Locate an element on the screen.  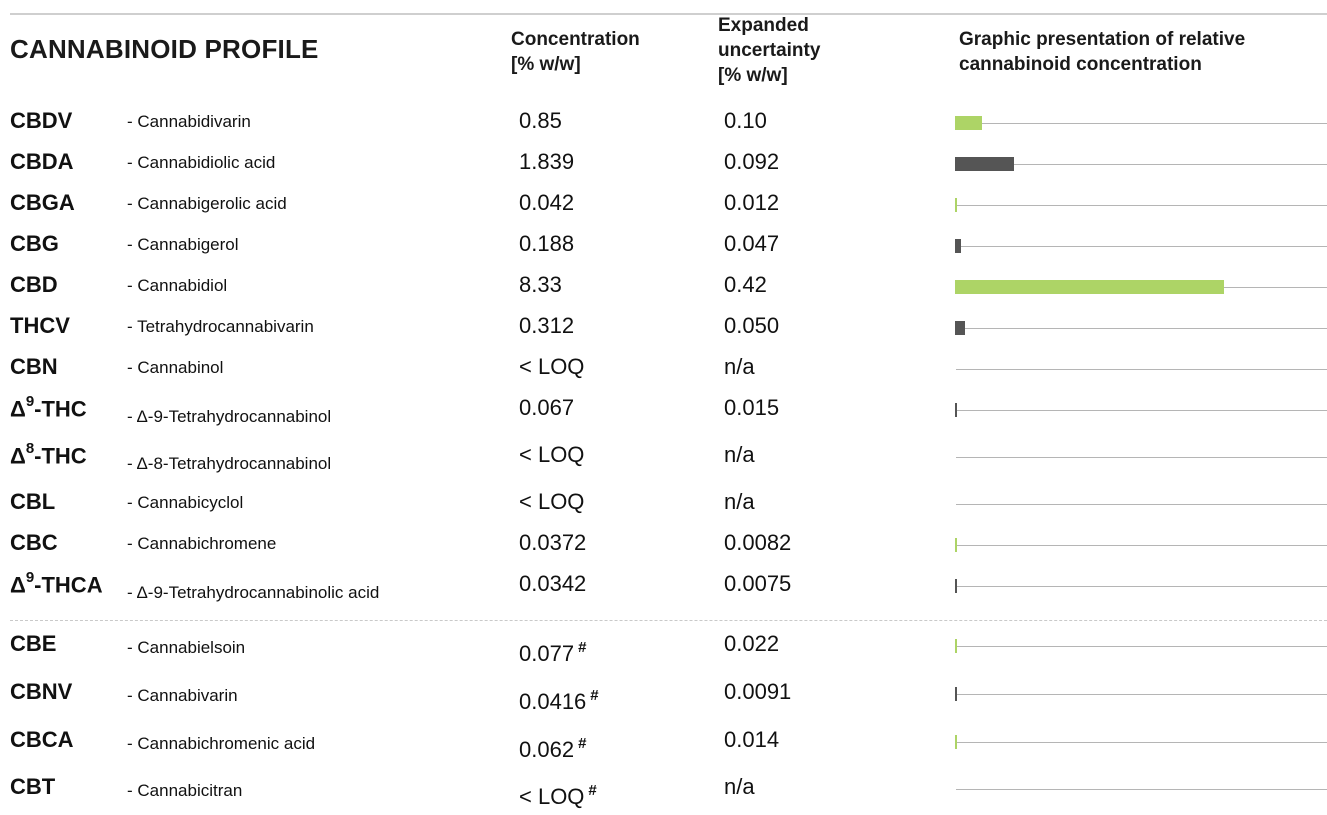
abbreviation-superscript: 9 is located at coordinates (30, 577).